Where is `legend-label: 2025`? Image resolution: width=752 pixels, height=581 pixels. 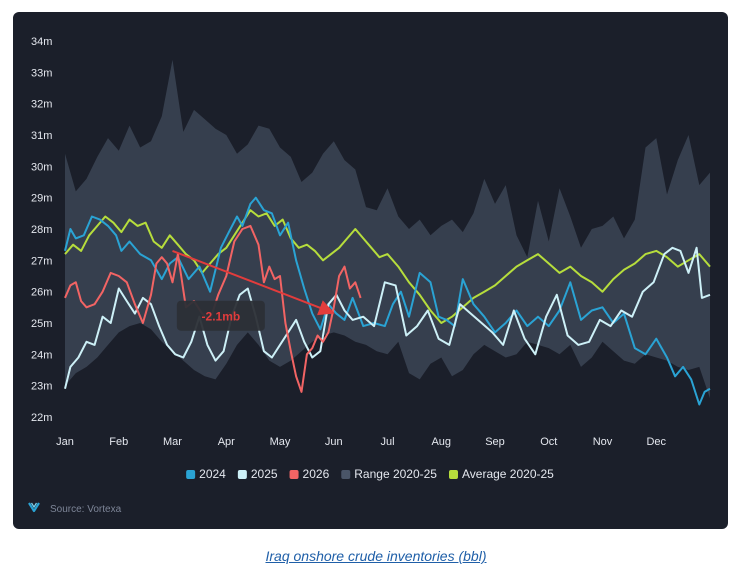
legend-label: 2025 is located at coordinates (264, 474).